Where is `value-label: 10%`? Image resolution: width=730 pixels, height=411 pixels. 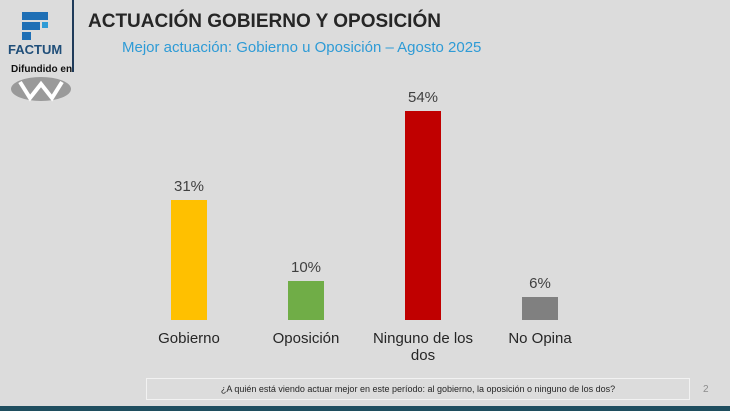 value-label: 10% is located at coordinates (306, 268).